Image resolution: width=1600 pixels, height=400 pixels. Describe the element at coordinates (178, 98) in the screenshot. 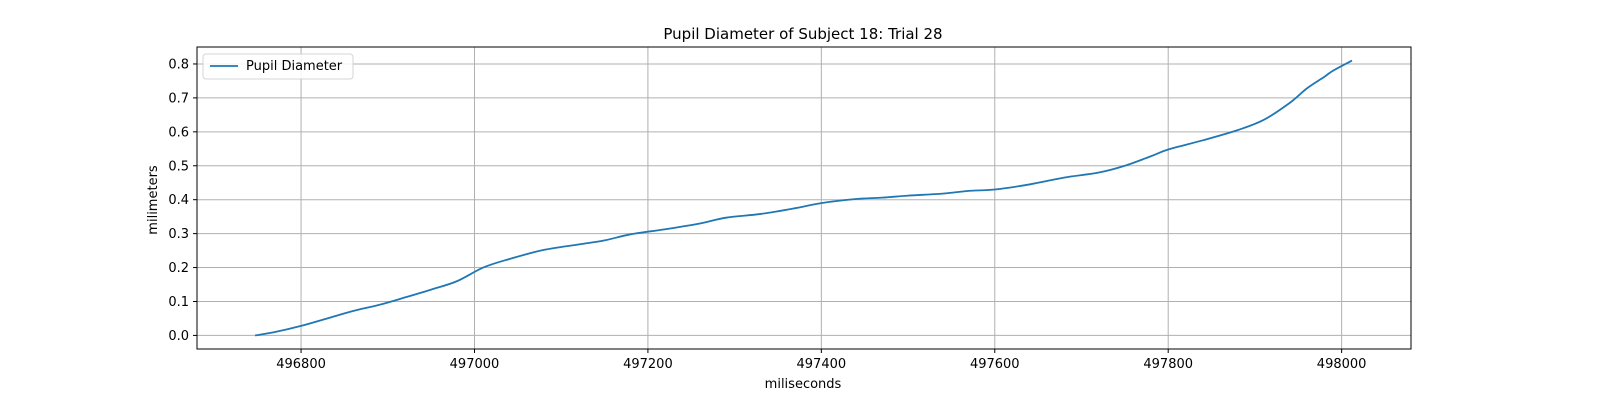

I see `y-tick-label: 0.7` at that location.